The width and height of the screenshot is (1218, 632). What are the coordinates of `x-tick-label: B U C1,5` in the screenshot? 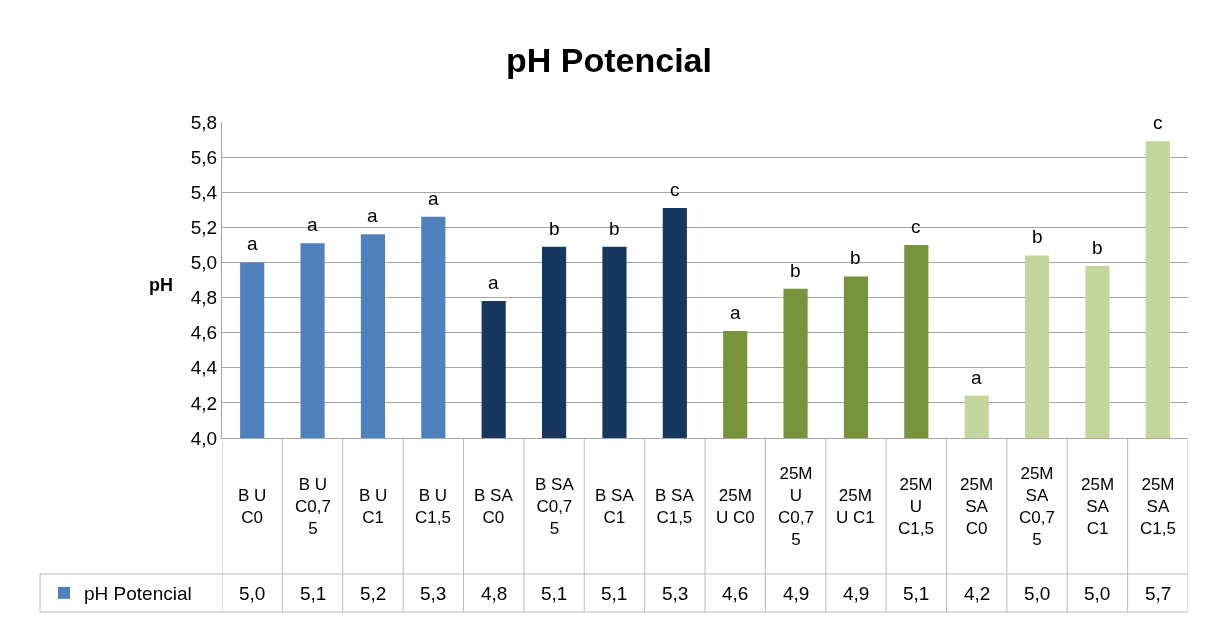 It's located at (433, 507).